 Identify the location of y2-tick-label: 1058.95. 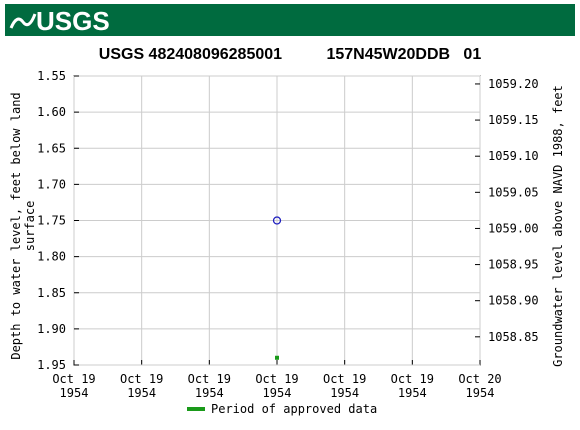
(513, 265).